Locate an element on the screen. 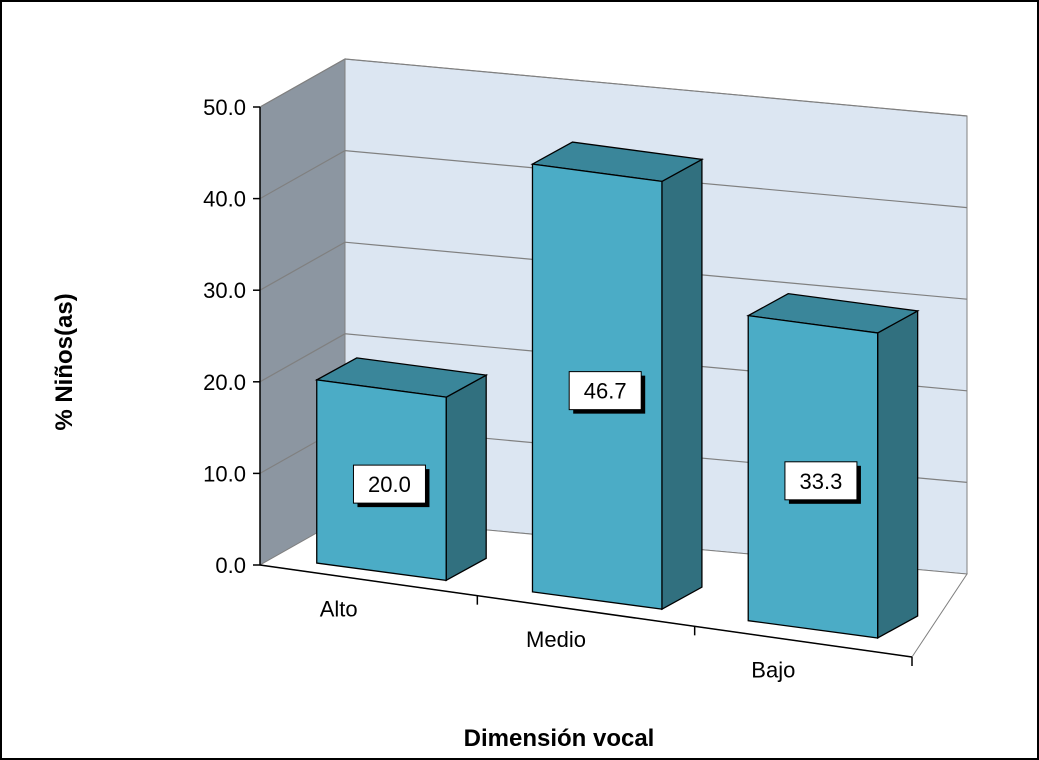 This screenshot has height=760, width=1039. x-tick-label: Bajo is located at coordinates (773, 670).